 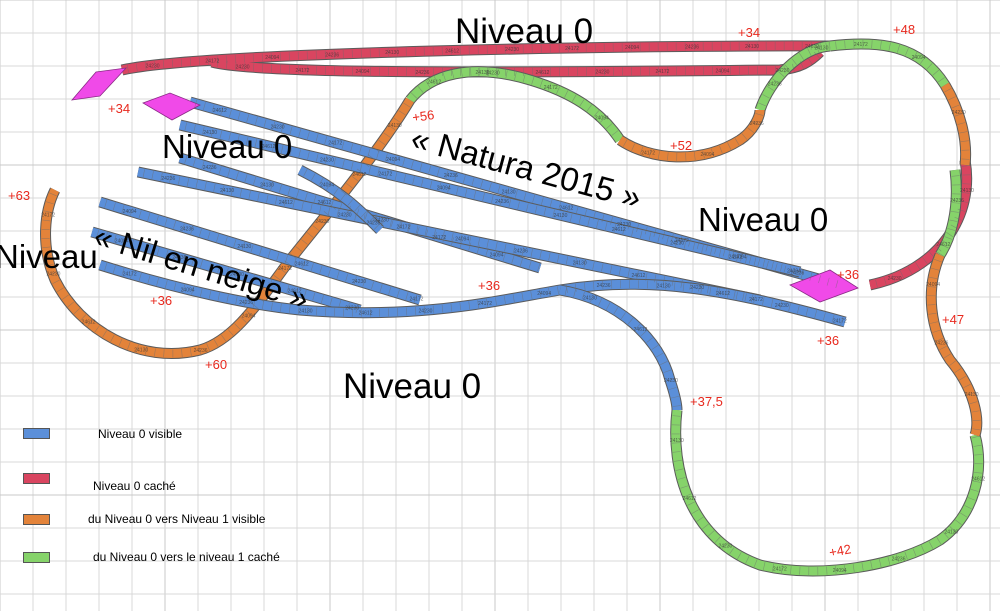 What do you see at coordinates (706, 401) in the screenshot?
I see `elevation-label: +37,5` at bounding box center [706, 401].